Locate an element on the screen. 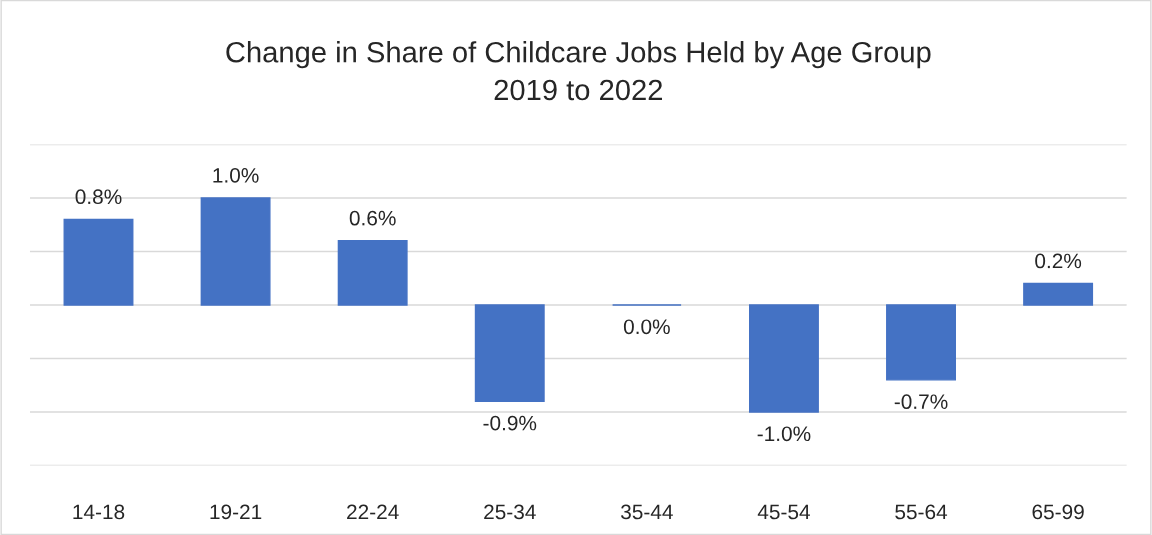 The height and width of the screenshot is (535, 1152). data-label: 0.8% is located at coordinates (98, 197).